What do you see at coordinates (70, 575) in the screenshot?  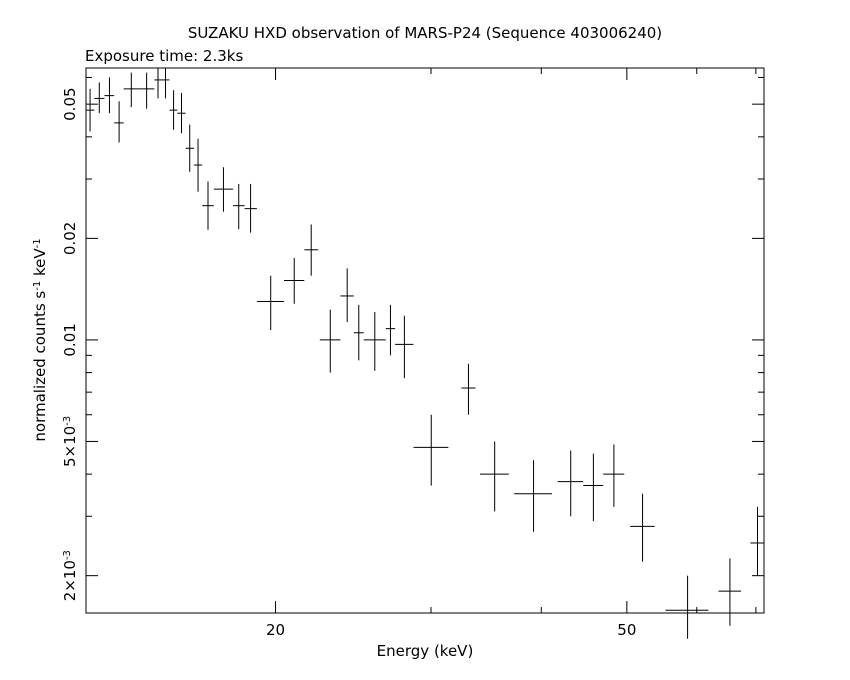 I see `y-tick-label: 2×10-3` at bounding box center [70, 575].